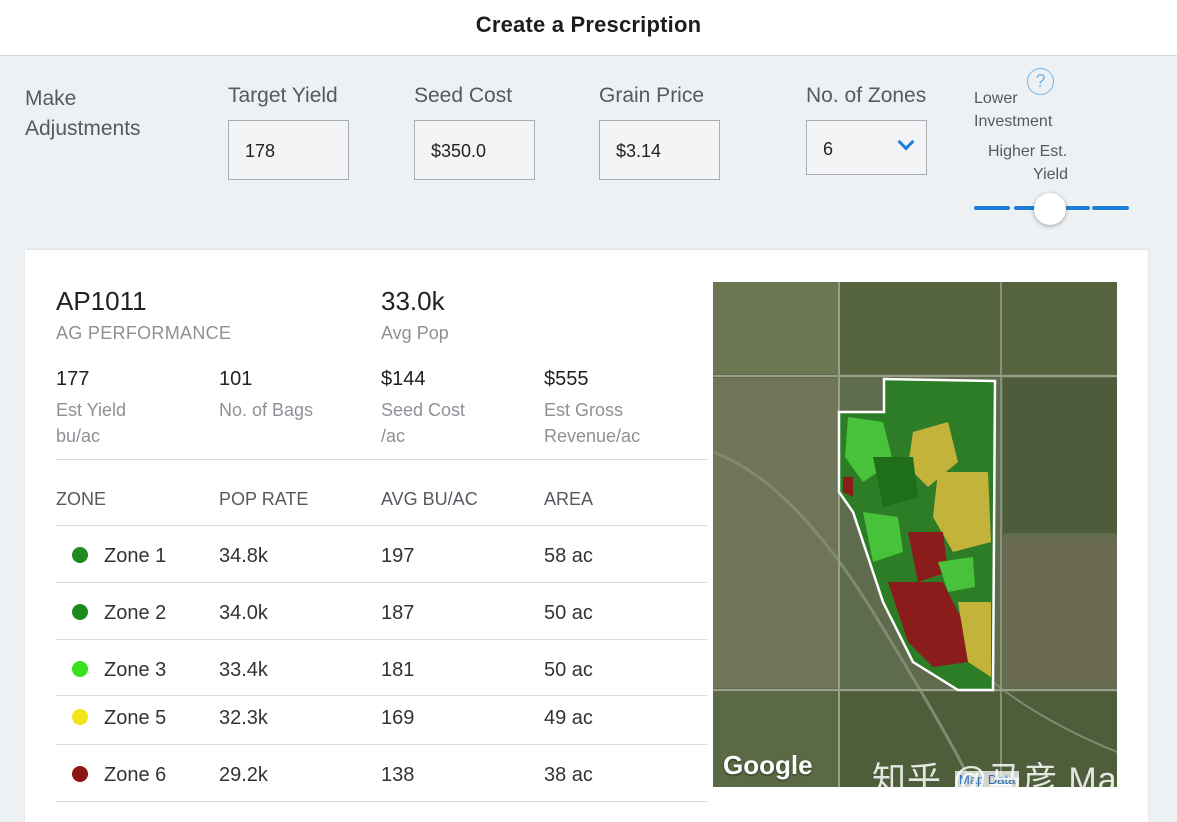  Describe the element at coordinates (91, 410) in the screenshot. I see `est-yield-label-line1: Est Yield` at that location.